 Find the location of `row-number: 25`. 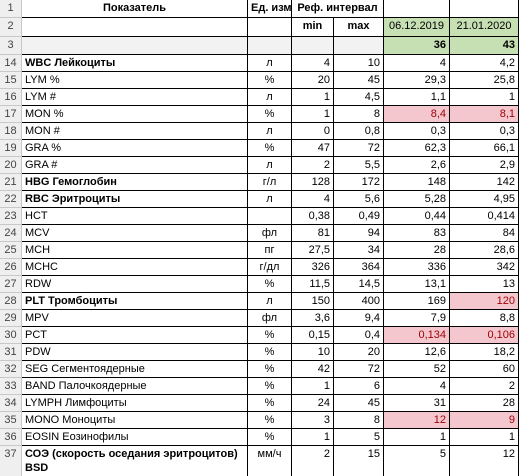

row-number: 25 is located at coordinates (11, 250).